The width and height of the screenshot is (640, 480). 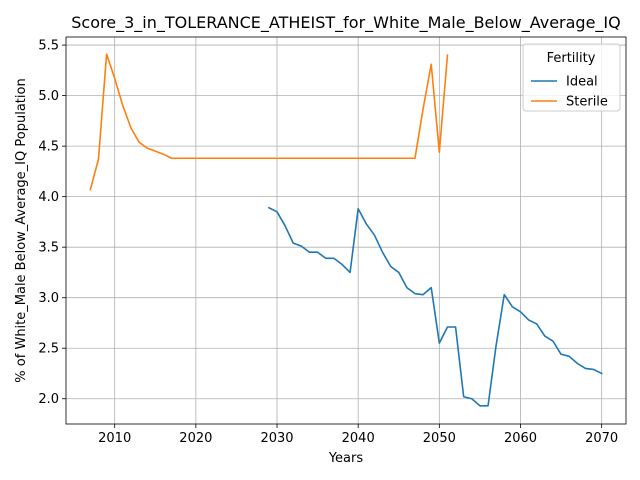 What do you see at coordinates (569, 92) in the screenshot?
I see `legend-items: Ideal Sterile` at bounding box center [569, 92].